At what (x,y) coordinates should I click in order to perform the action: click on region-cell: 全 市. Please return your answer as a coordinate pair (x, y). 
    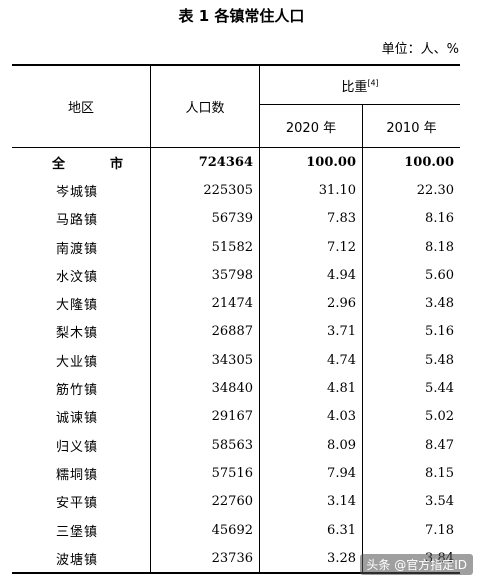
    Looking at the image, I should click on (81, 162).